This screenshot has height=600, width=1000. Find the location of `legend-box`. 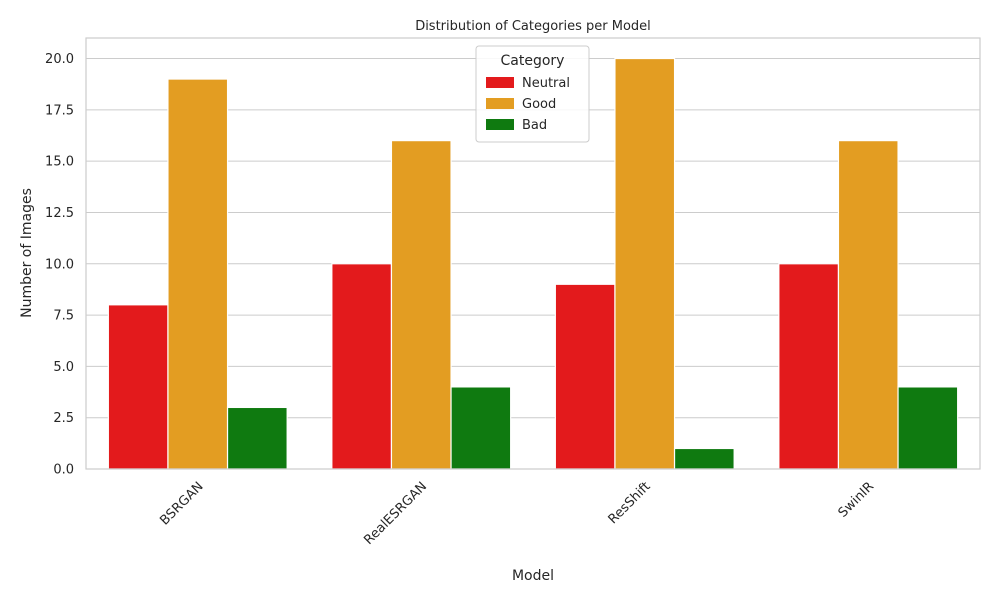

legend-box is located at coordinates (532, 94).